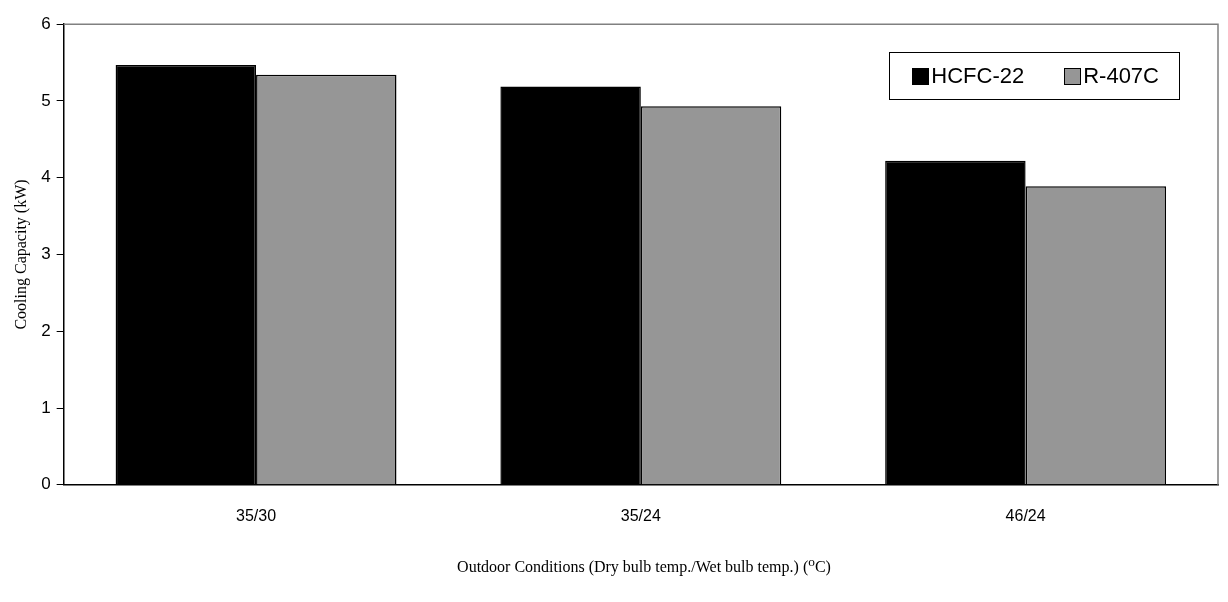 The height and width of the screenshot is (602, 1228). What do you see at coordinates (46, 407) in the screenshot?
I see `y-tick-label: 1` at bounding box center [46, 407].